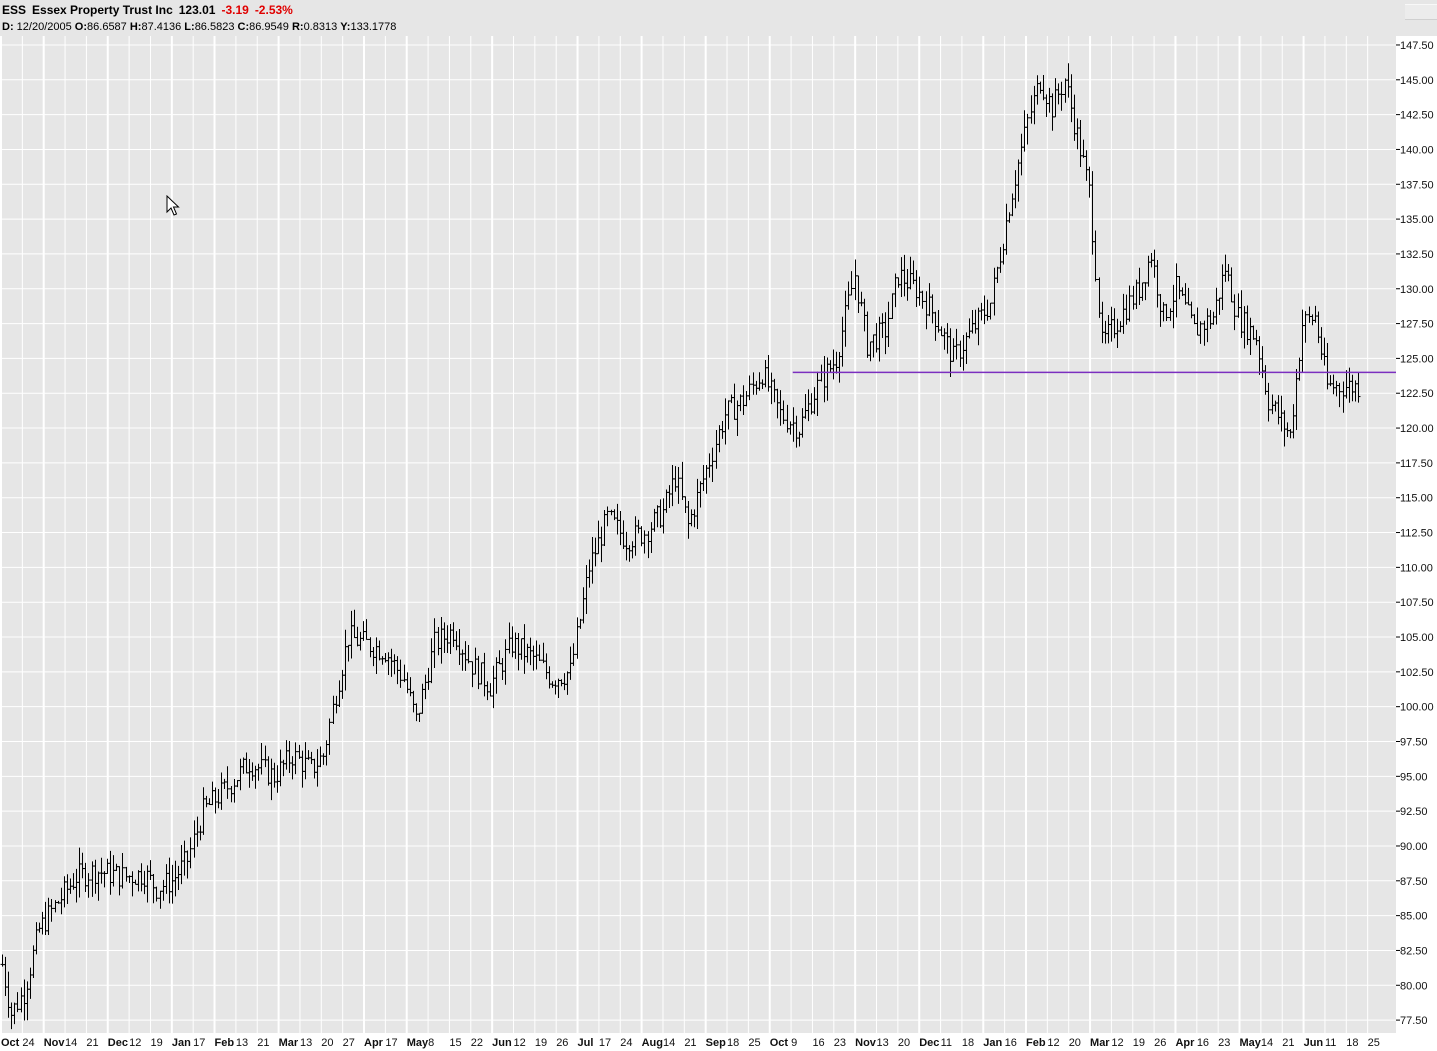 This screenshot has width=1437, height=1051. What do you see at coordinates (173, 205) in the screenshot?
I see `mouse-pointer-icon` at bounding box center [173, 205].